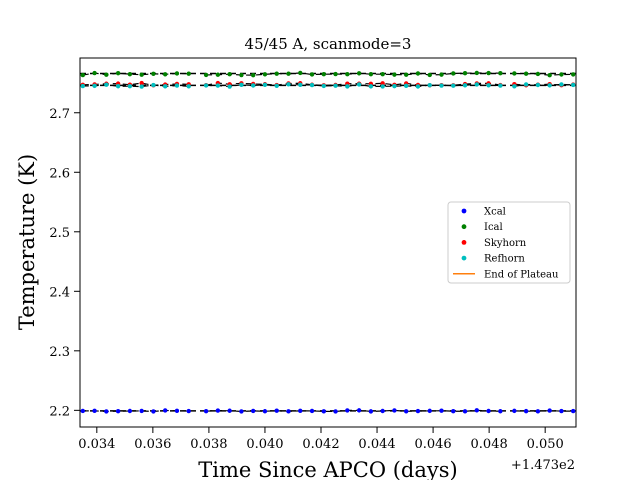 This screenshot has height=480, width=640. What do you see at coordinates (27, 242) in the screenshot?
I see `y-axis-label: Temperature (K)` at bounding box center [27, 242].